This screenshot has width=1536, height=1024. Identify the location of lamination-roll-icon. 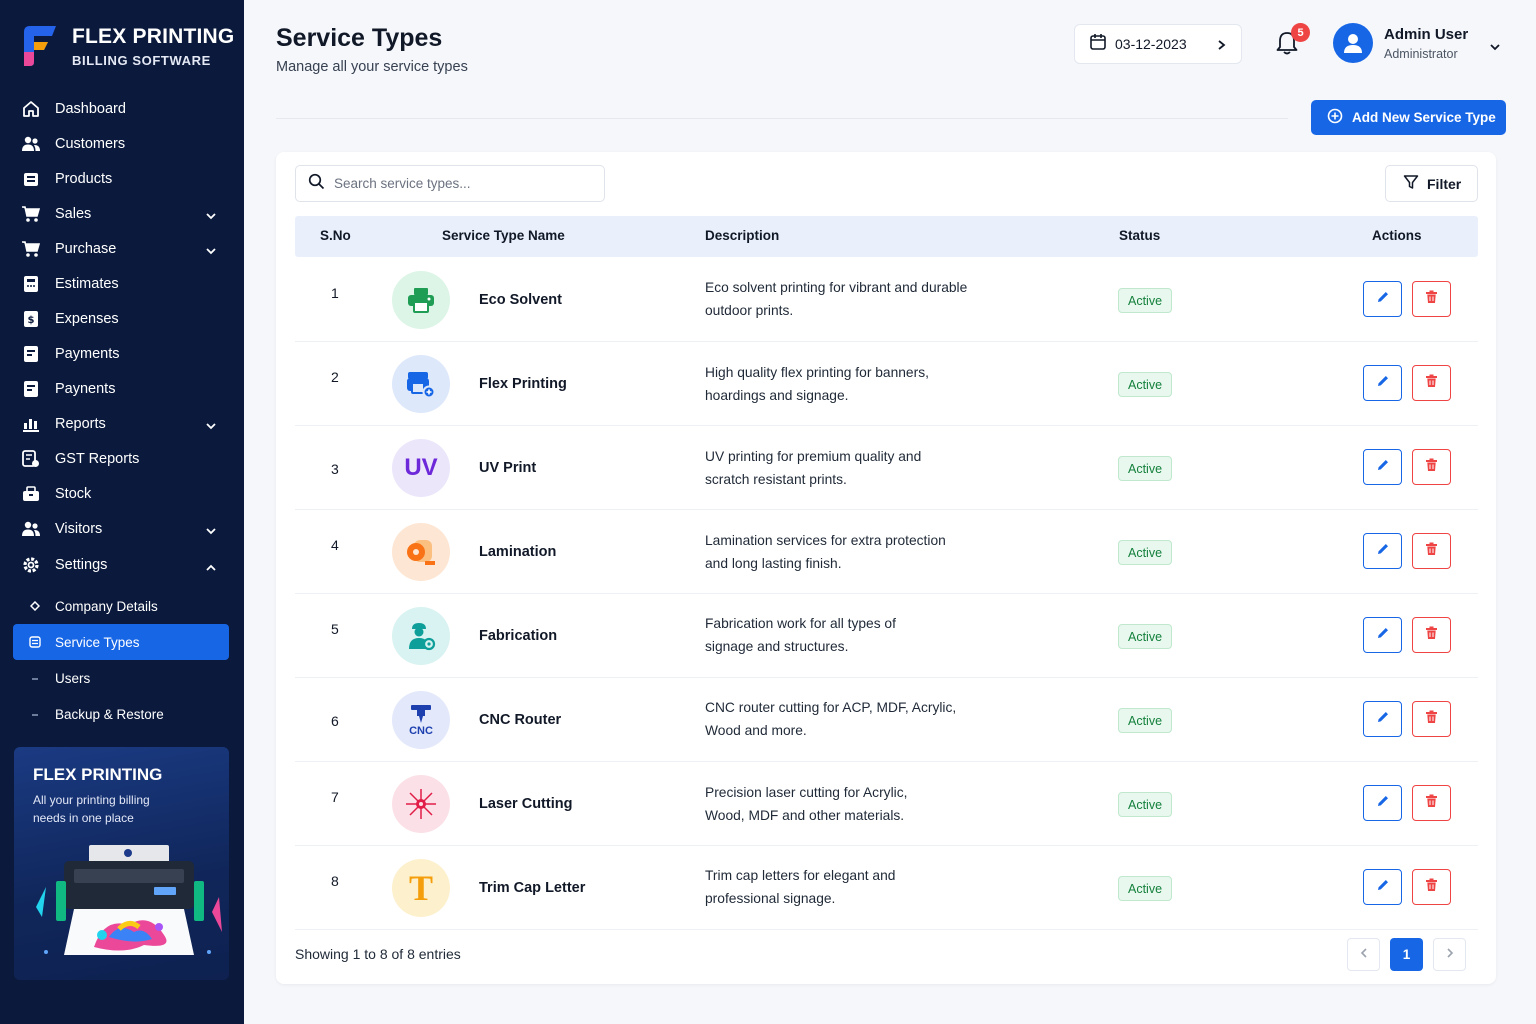
(421, 552).